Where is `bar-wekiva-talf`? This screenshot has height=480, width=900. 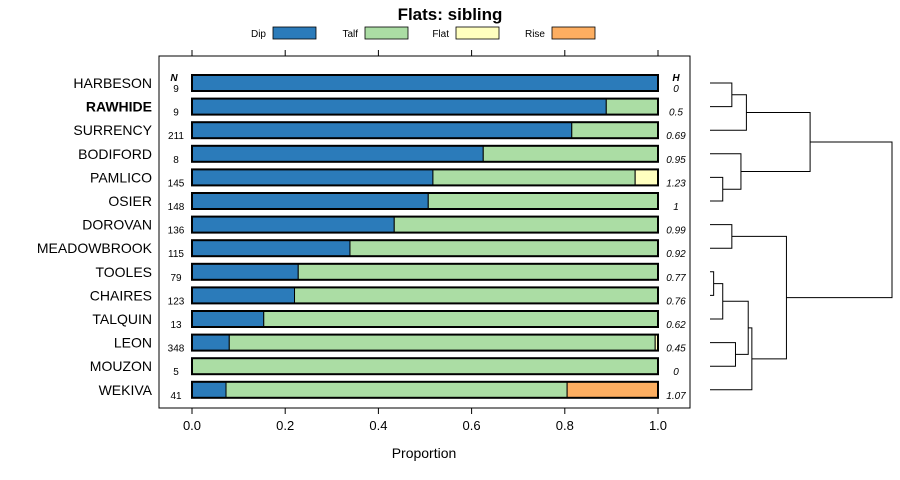
bar-wekiva-talf is located at coordinates (396, 390).